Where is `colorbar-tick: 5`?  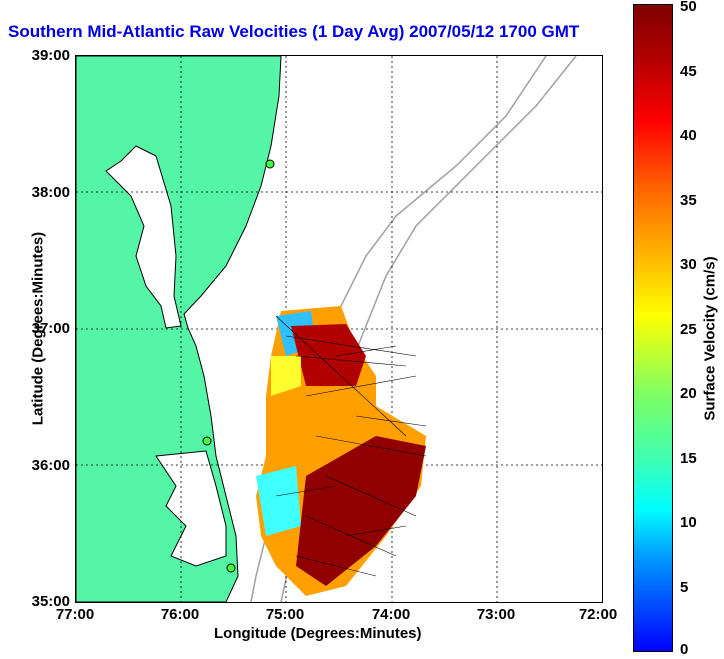
colorbar-tick: 5 is located at coordinates (684, 587).